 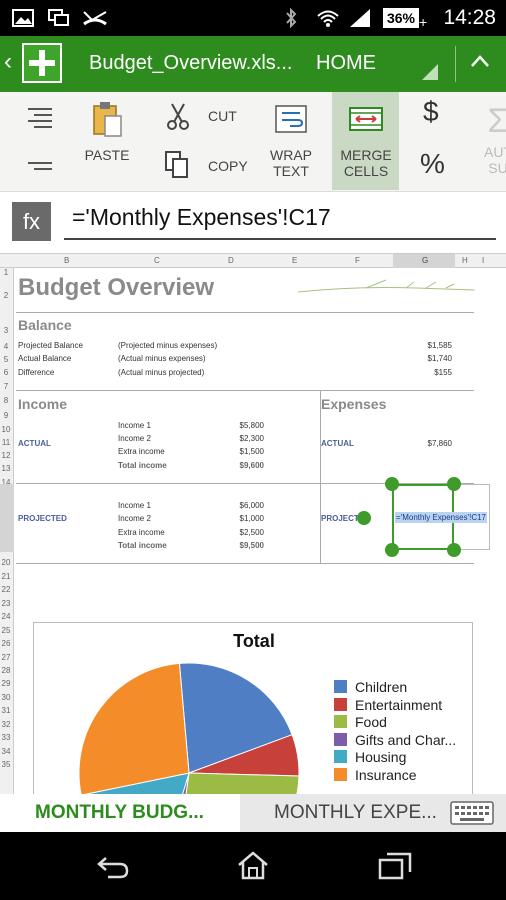 What do you see at coordinates (189, 728) in the screenshot?
I see `pie-plot` at bounding box center [189, 728].